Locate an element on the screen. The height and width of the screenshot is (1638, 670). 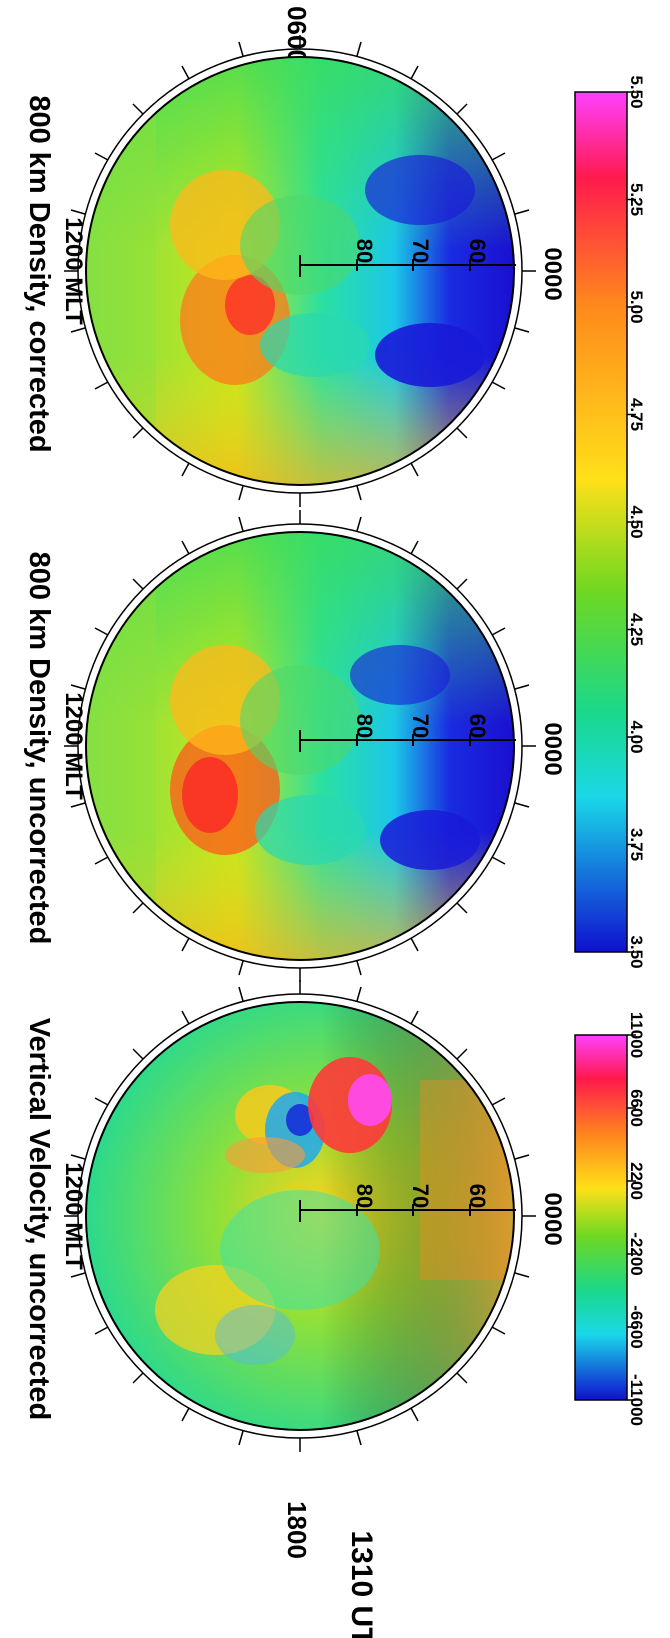
panel-2-title: 800 km Density, uncorrected is located at coordinates (39, 748).